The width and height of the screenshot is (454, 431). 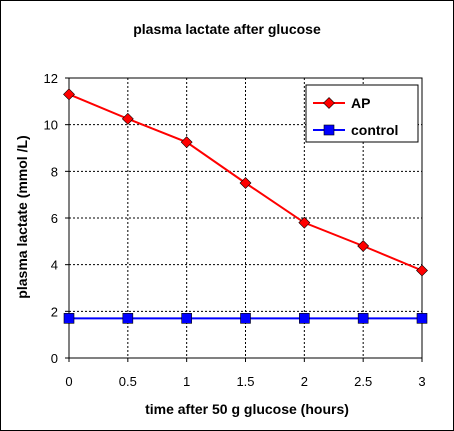 I want to click on legend: AP control, so click(x=362, y=113).